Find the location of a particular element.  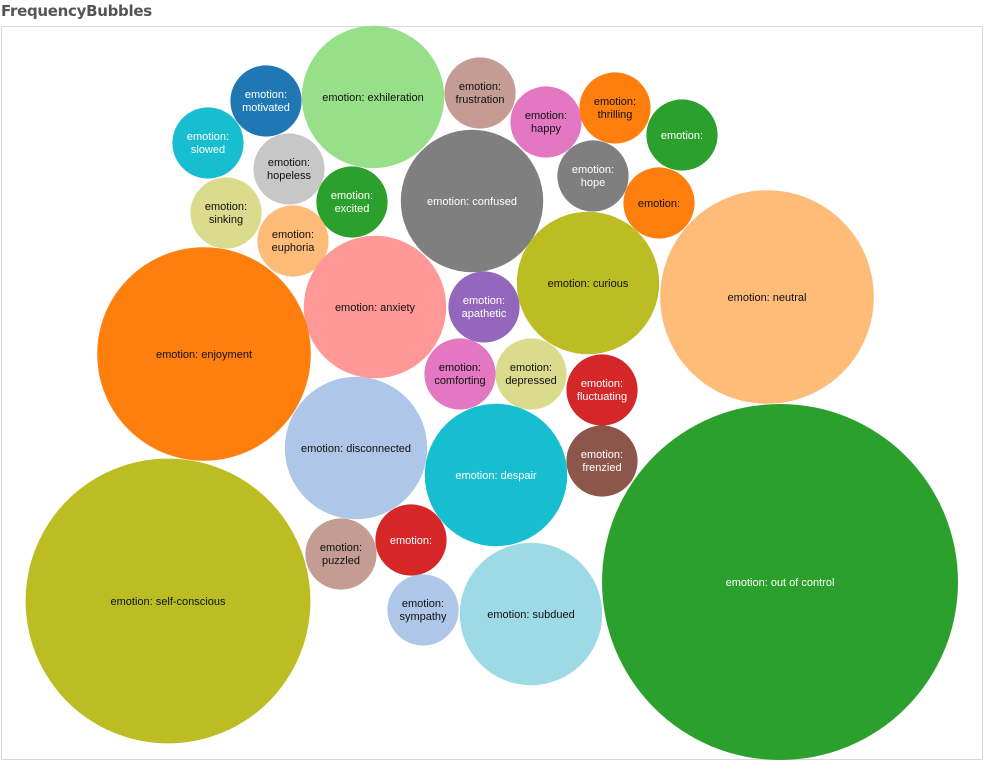

bubble-label: emotion: puzzled is located at coordinates (341, 554).